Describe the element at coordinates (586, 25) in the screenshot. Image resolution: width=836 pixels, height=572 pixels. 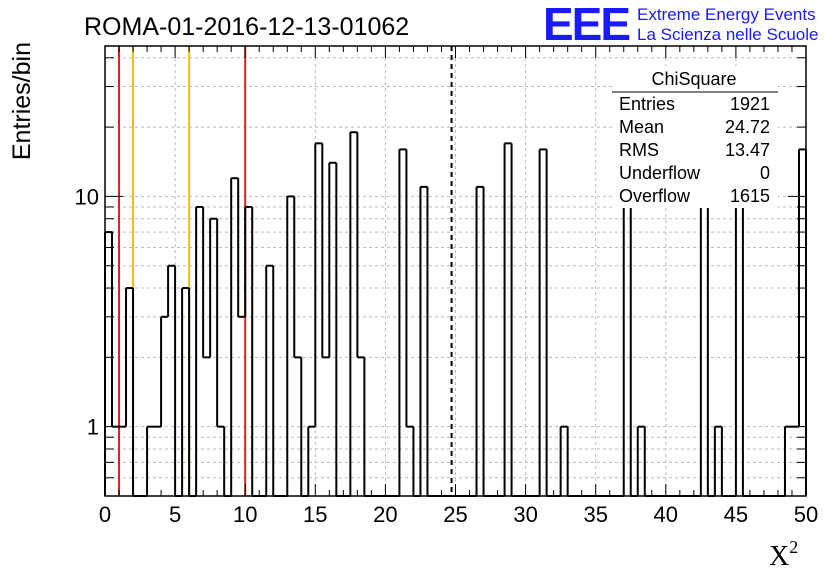
I see `eee-logo-mark: EEE` at that location.